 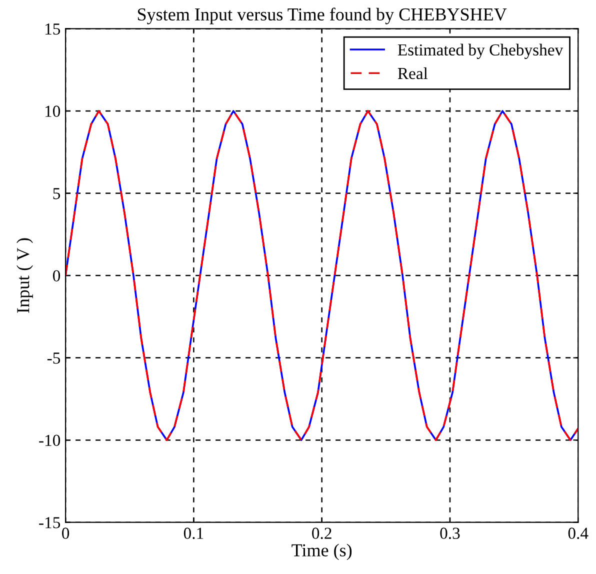 What do you see at coordinates (53, 29) in the screenshot?
I see `y-tick-label: 15` at bounding box center [53, 29].